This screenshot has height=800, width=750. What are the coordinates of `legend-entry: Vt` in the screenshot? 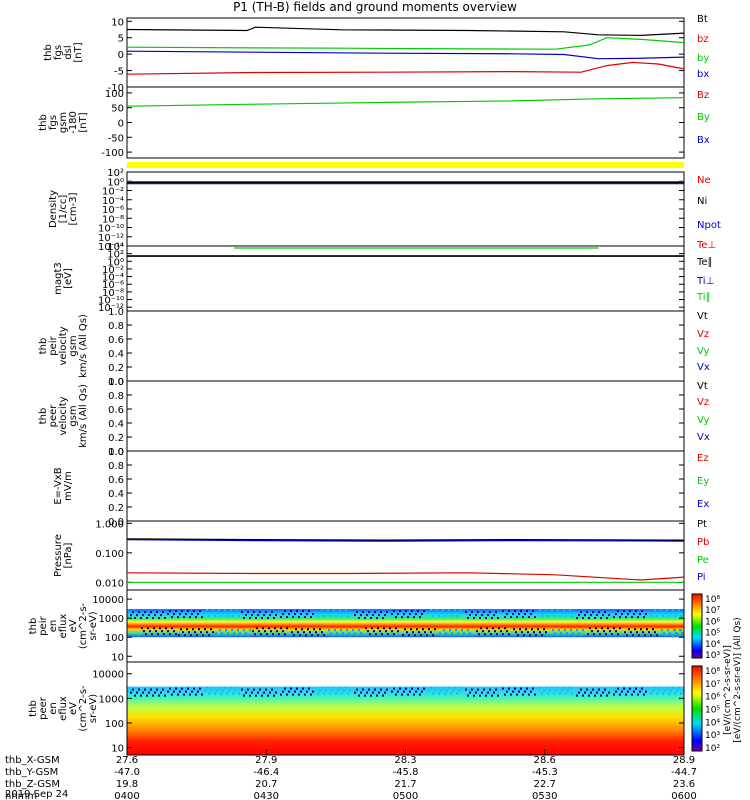 It's located at (702, 386).